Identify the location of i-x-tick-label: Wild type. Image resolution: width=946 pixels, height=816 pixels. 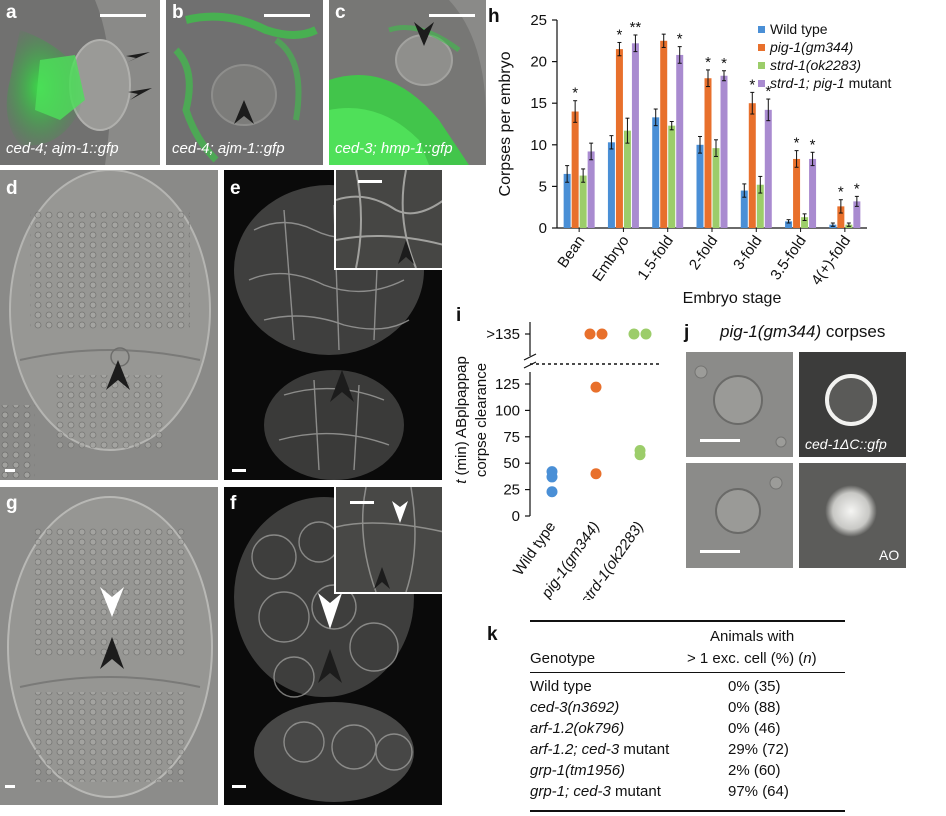
(534, 549).